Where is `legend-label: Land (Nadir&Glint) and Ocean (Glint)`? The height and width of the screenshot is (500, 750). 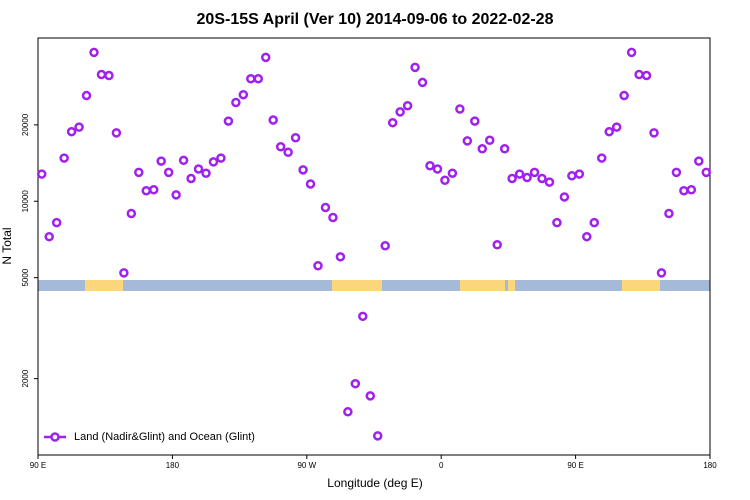 legend-label: Land (Nadir&Glint) and Ocean (Glint) is located at coordinates (164, 437).